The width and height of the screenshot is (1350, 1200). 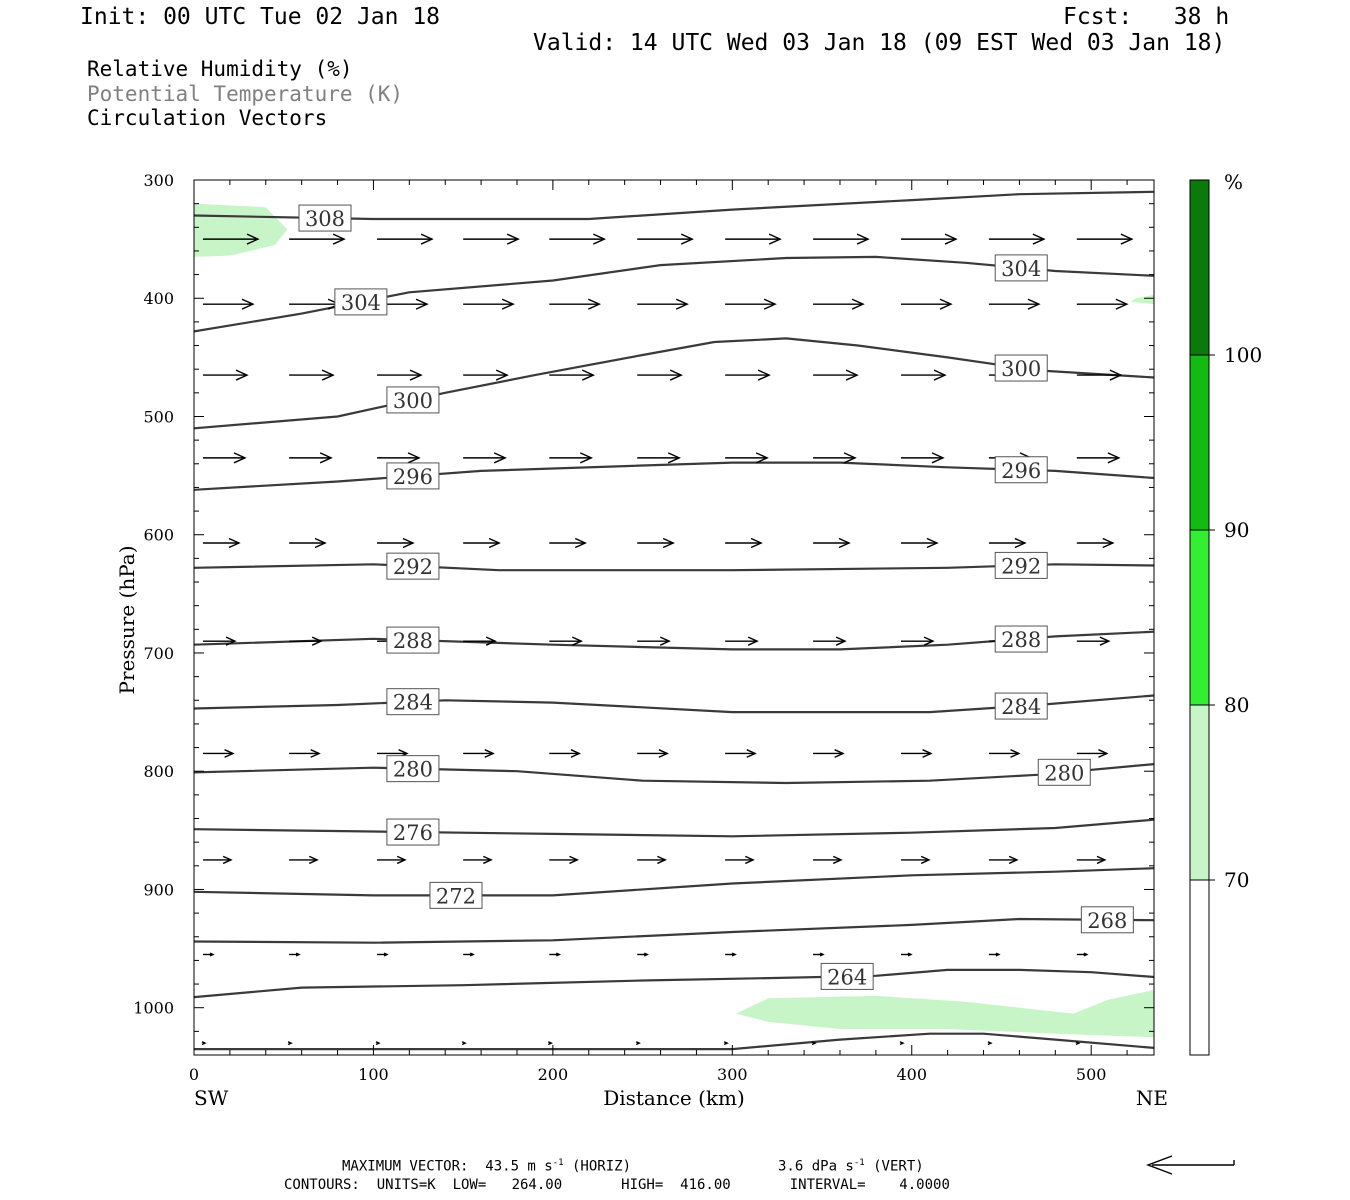 What do you see at coordinates (373, 1074) in the screenshot?
I see `x-tick-label: 100` at bounding box center [373, 1074].